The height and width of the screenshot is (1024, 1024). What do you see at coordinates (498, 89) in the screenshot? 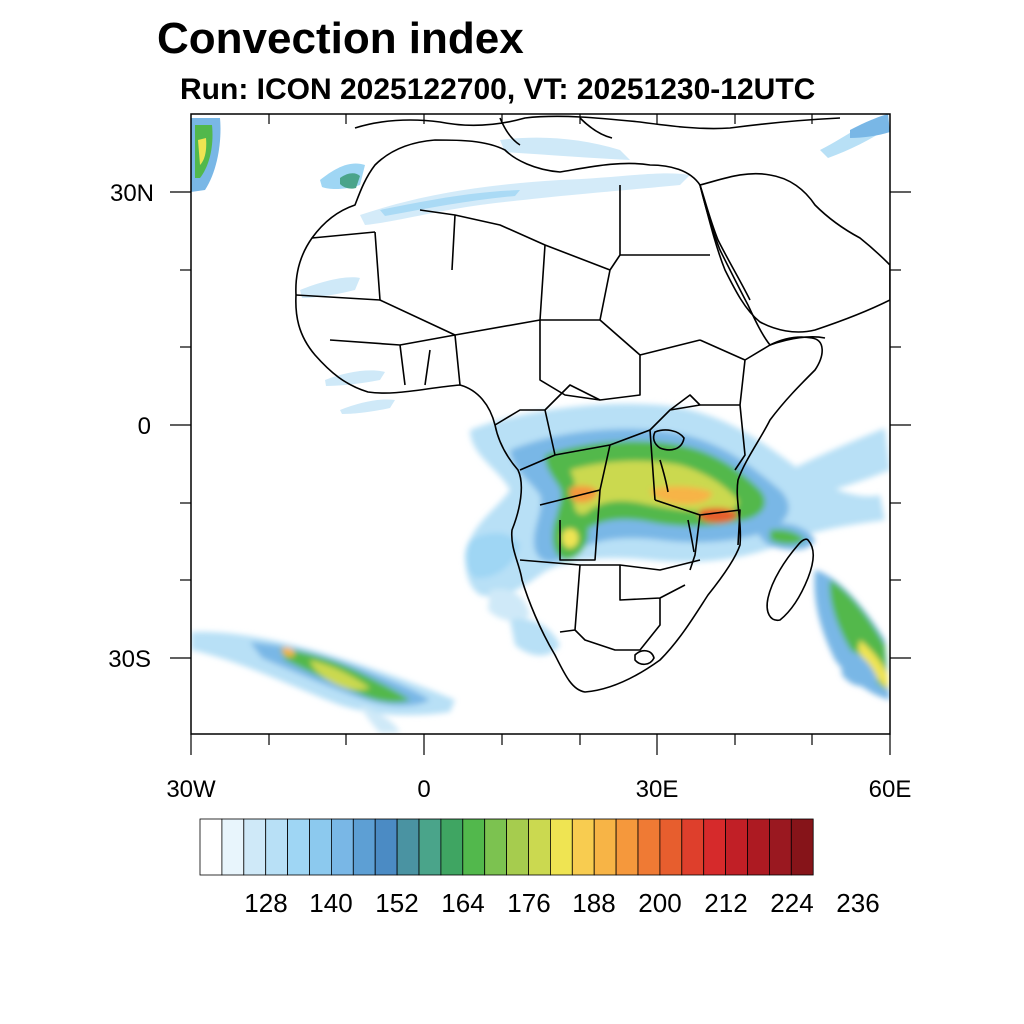
I see `chart-subtitle: Run: ICON 2025122700, VT: 20251230-12UTC` at bounding box center [498, 89].